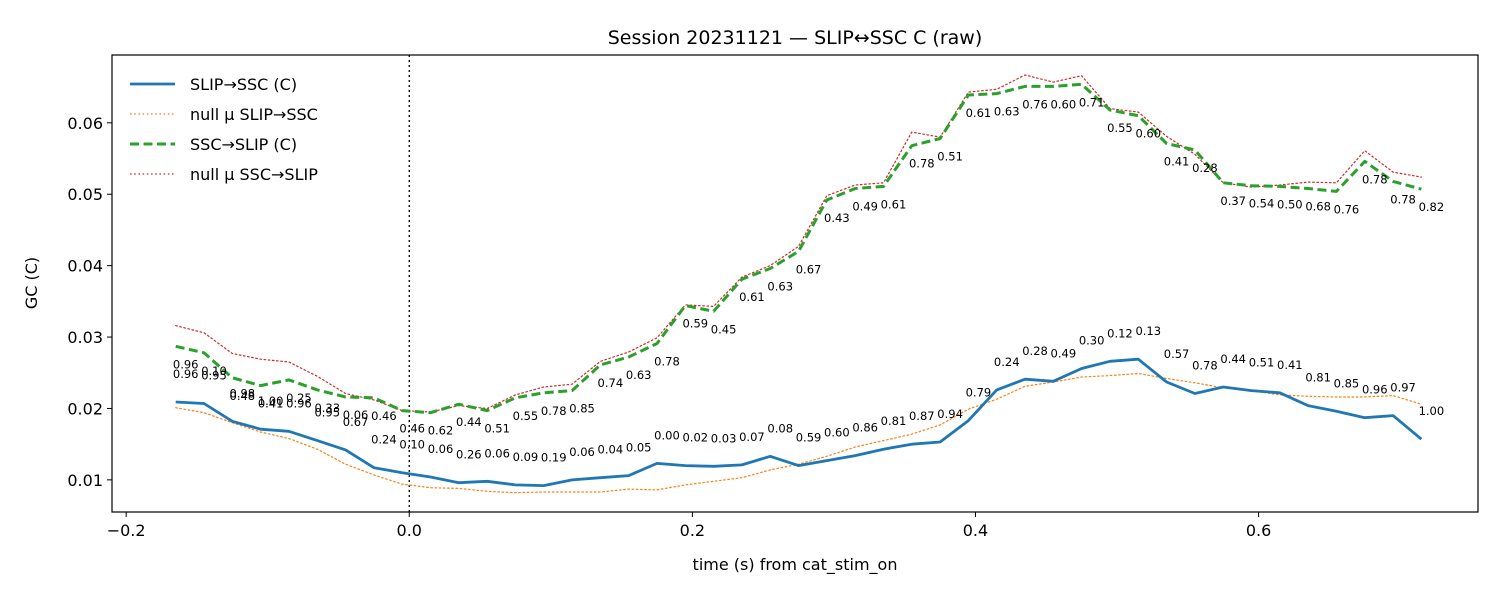 This screenshot has width=1500, height=604. What do you see at coordinates (1120, 333) in the screenshot?
I see `pvalue-label-slip-ssc: 0.12` at bounding box center [1120, 333].